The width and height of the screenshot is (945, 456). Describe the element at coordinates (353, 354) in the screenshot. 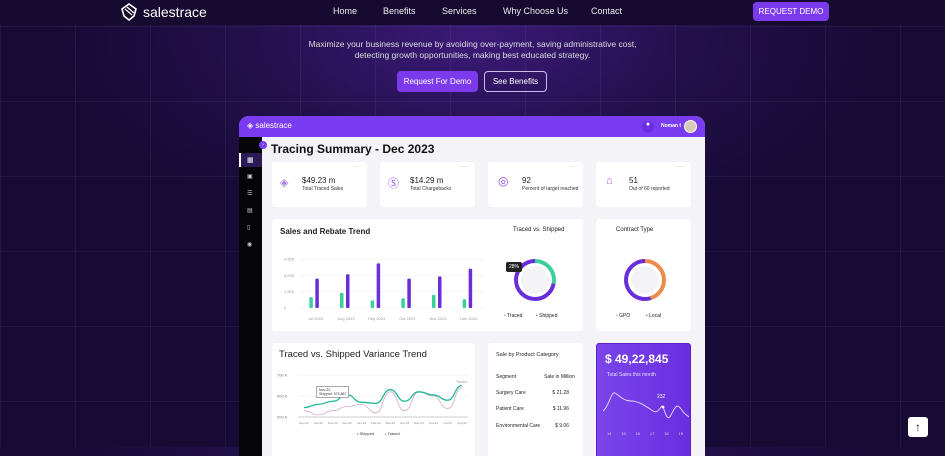

I see `chart-title: Traced vs. Shipped Variance Trend` at that location.